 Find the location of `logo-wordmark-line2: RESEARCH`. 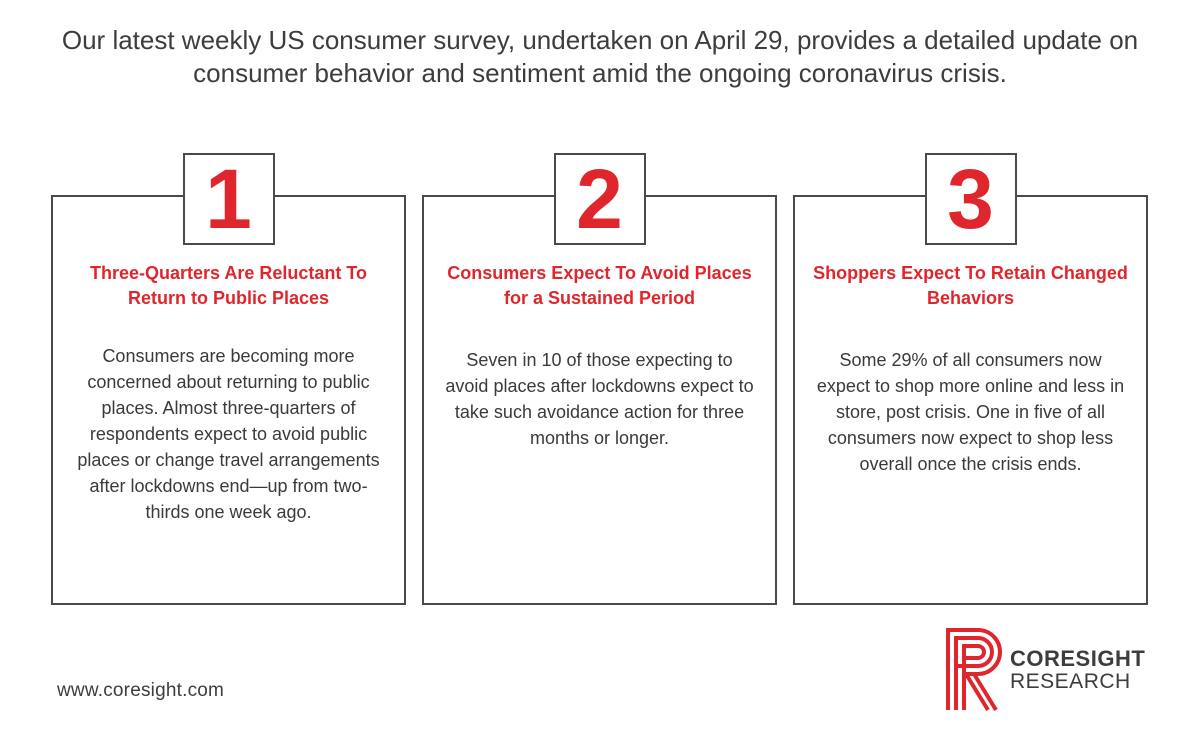

logo-wordmark-line2: RESEARCH is located at coordinates (1070, 681).